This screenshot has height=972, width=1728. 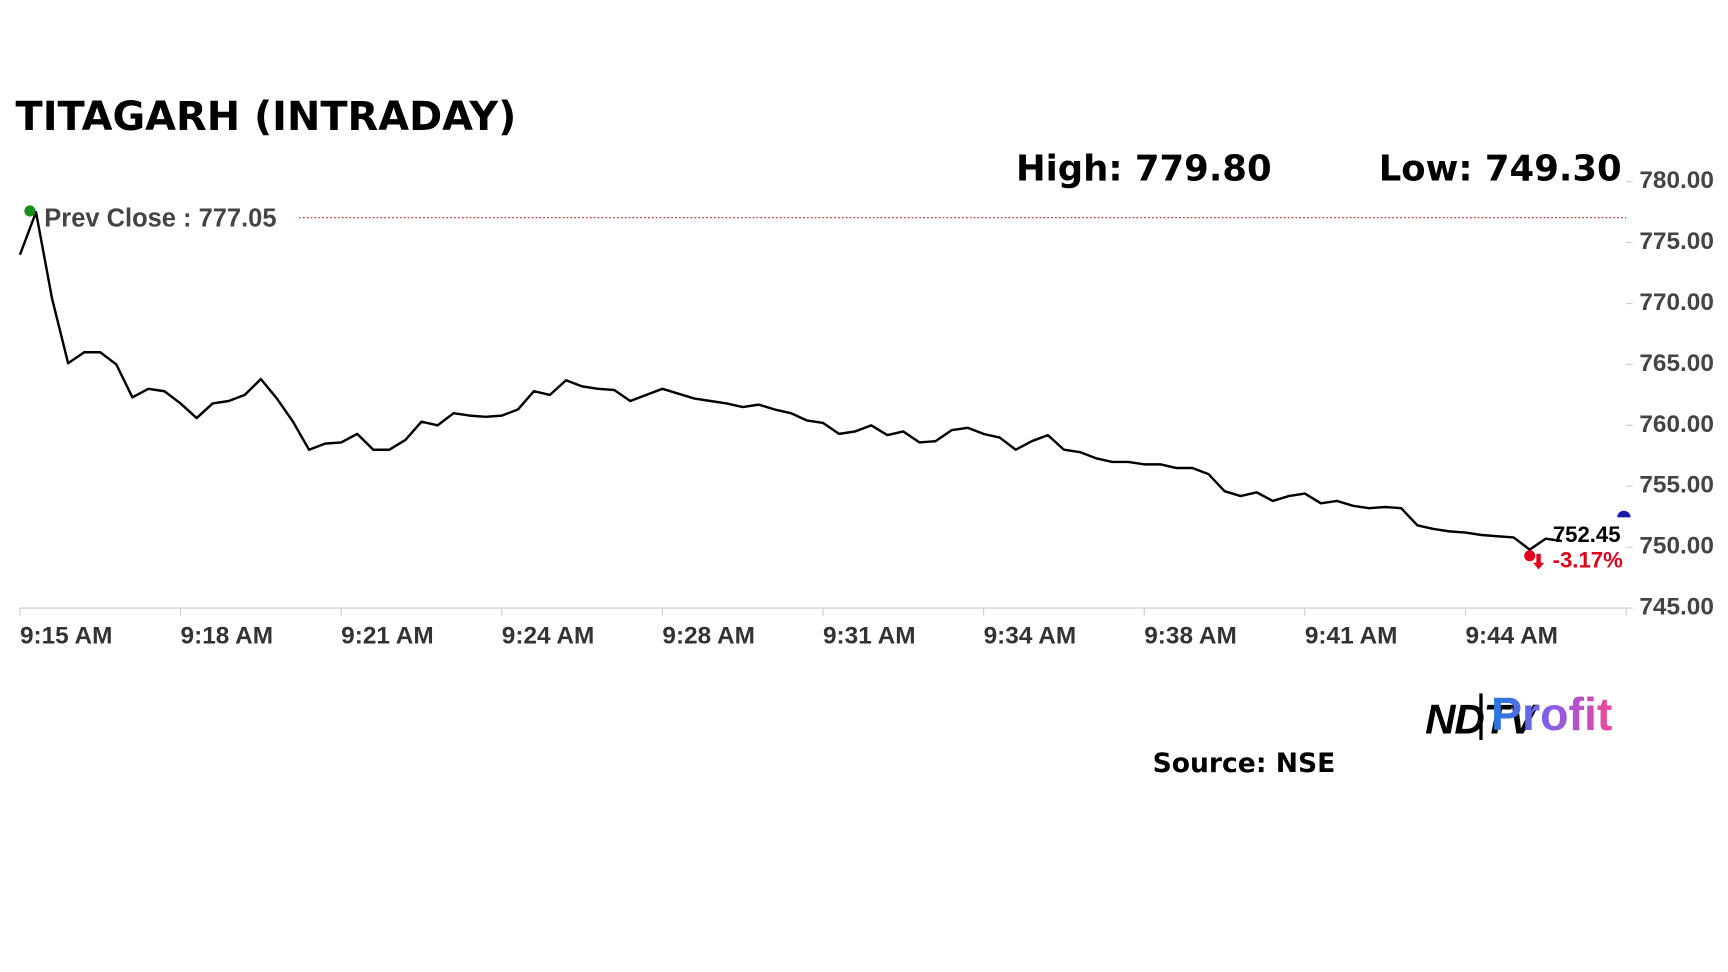 I want to click on x-tick-label: 9:34 AM, so click(x=1030, y=635).